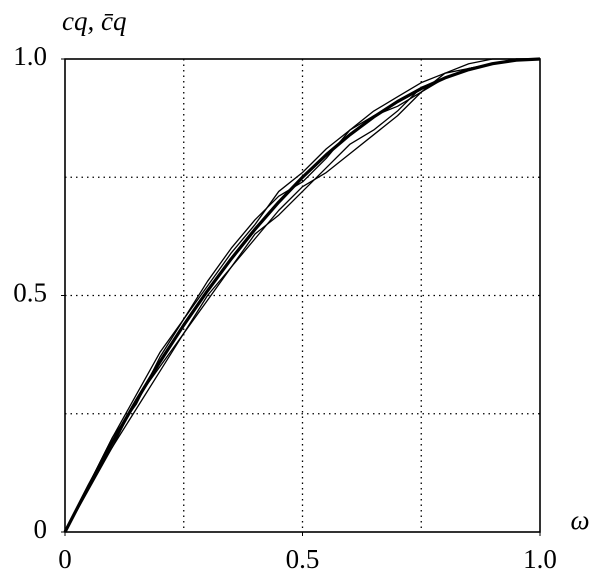 The image size is (603, 586). Describe the element at coordinates (41, 529) in the screenshot. I see `y-tick-label: 0` at that location.